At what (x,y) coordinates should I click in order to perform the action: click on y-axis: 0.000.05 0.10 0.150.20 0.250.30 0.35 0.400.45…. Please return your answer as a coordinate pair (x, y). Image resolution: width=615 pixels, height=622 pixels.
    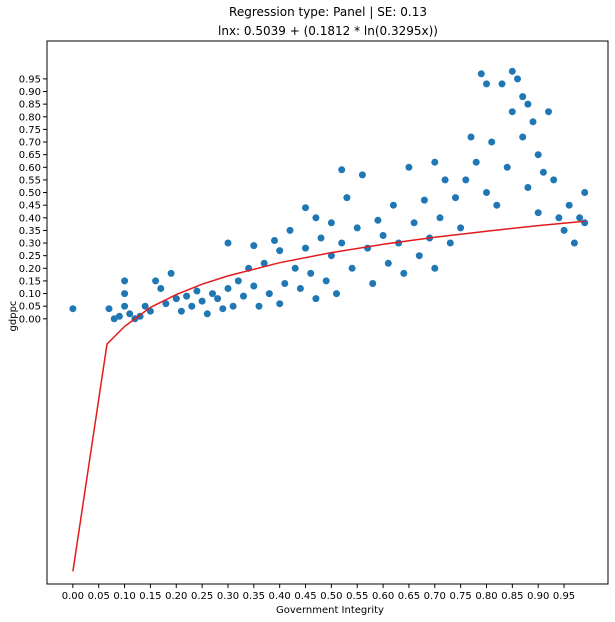
    Looking at the image, I should click on (33, 199).